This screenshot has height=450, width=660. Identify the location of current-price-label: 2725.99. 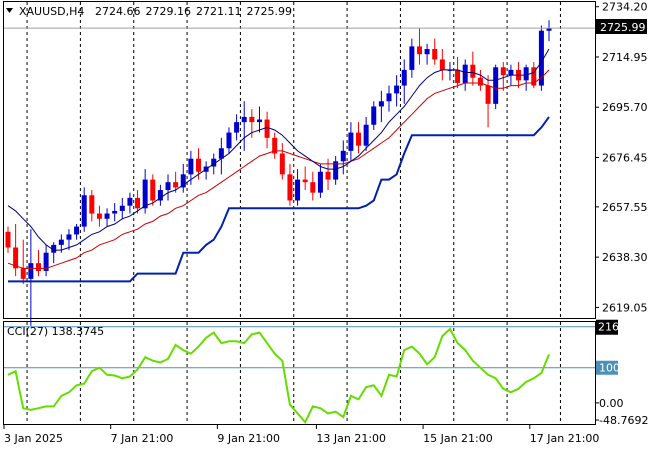
(623, 27).